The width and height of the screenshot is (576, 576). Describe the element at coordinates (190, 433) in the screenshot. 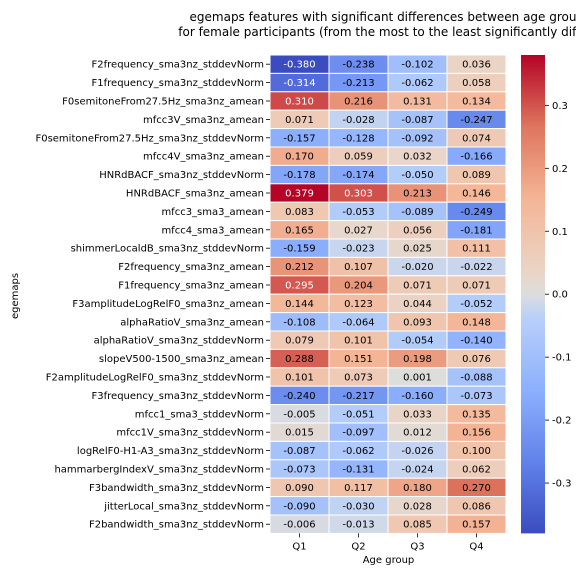

I see `row-label: mfcc1V_sma3nz_stddevNorm` at that location.